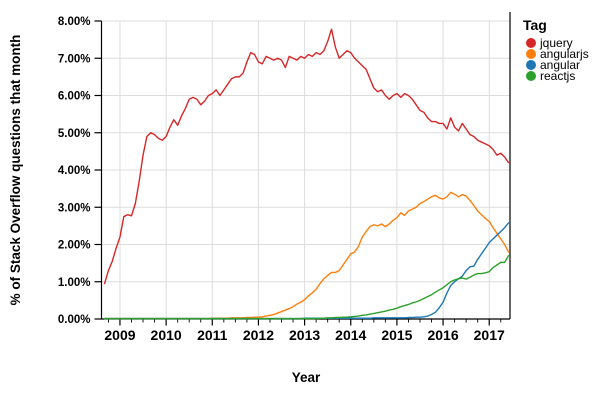  What do you see at coordinates (306, 377) in the screenshot?
I see `x-axis-title: Year` at bounding box center [306, 377].